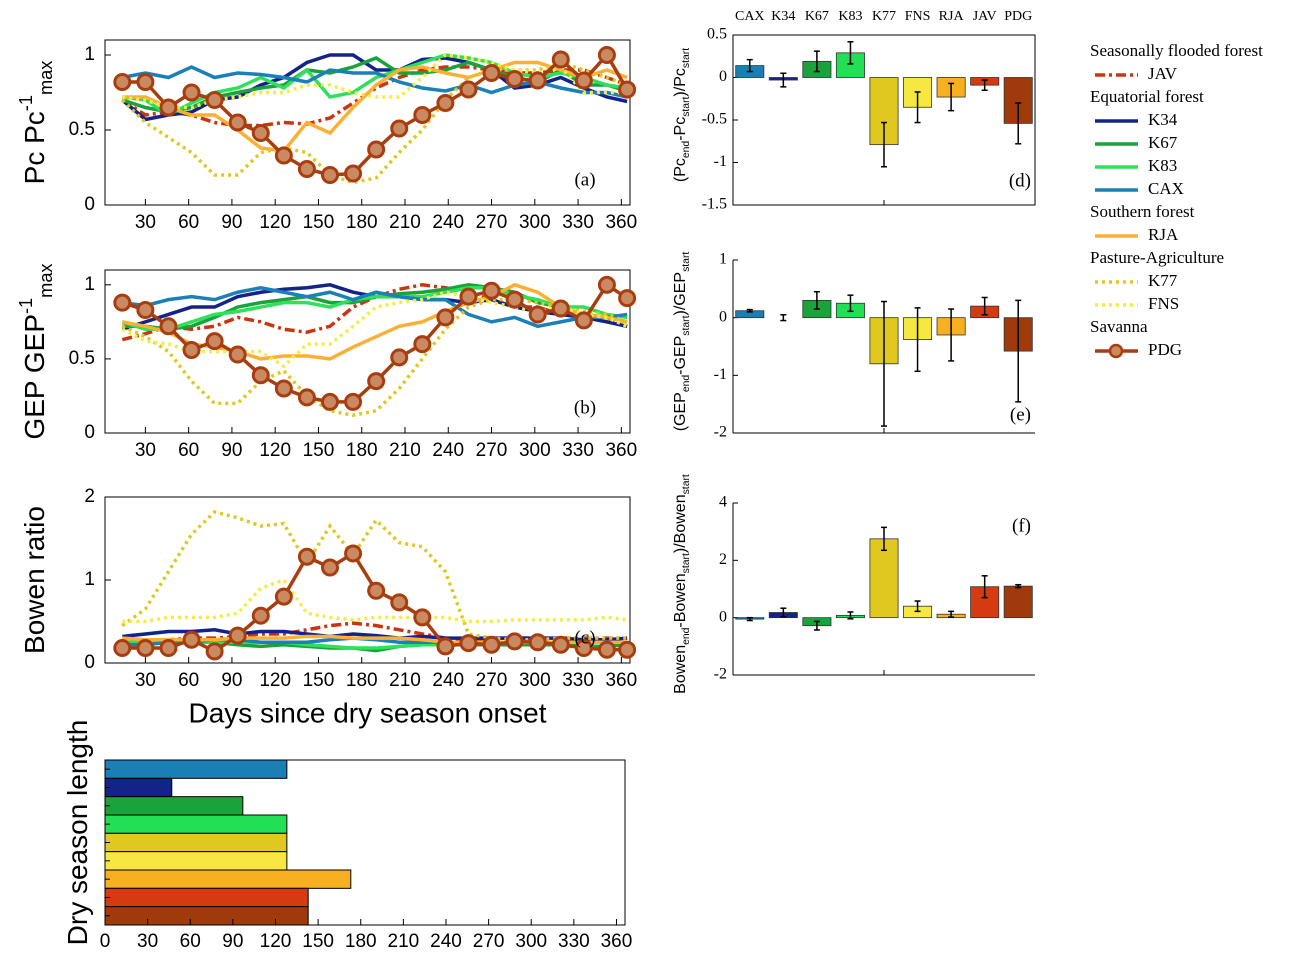 This screenshot has width=1293, height=962. Describe the element at coordinates (680, 82) in the screenshot. I see `label-part: )/Pc` at that location.